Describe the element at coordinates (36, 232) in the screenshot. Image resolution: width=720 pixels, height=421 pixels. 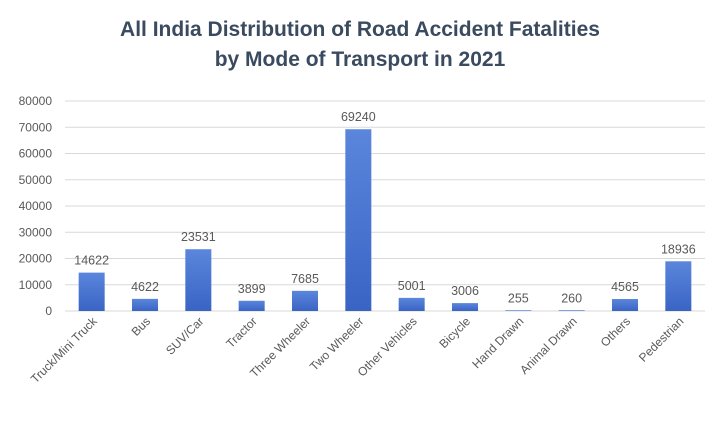
I see `y-tick-label: 30000` at that location.